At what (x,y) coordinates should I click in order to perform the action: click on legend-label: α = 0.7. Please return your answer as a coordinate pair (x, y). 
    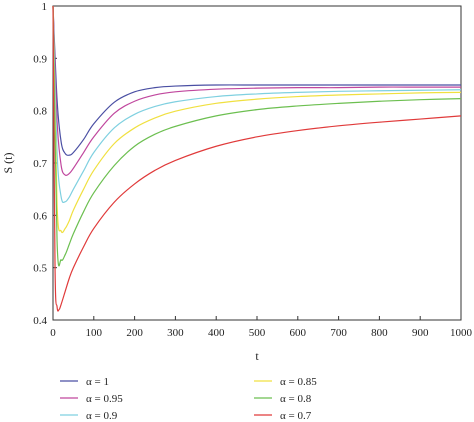
    Looking at the image, I should click on (296, 416).